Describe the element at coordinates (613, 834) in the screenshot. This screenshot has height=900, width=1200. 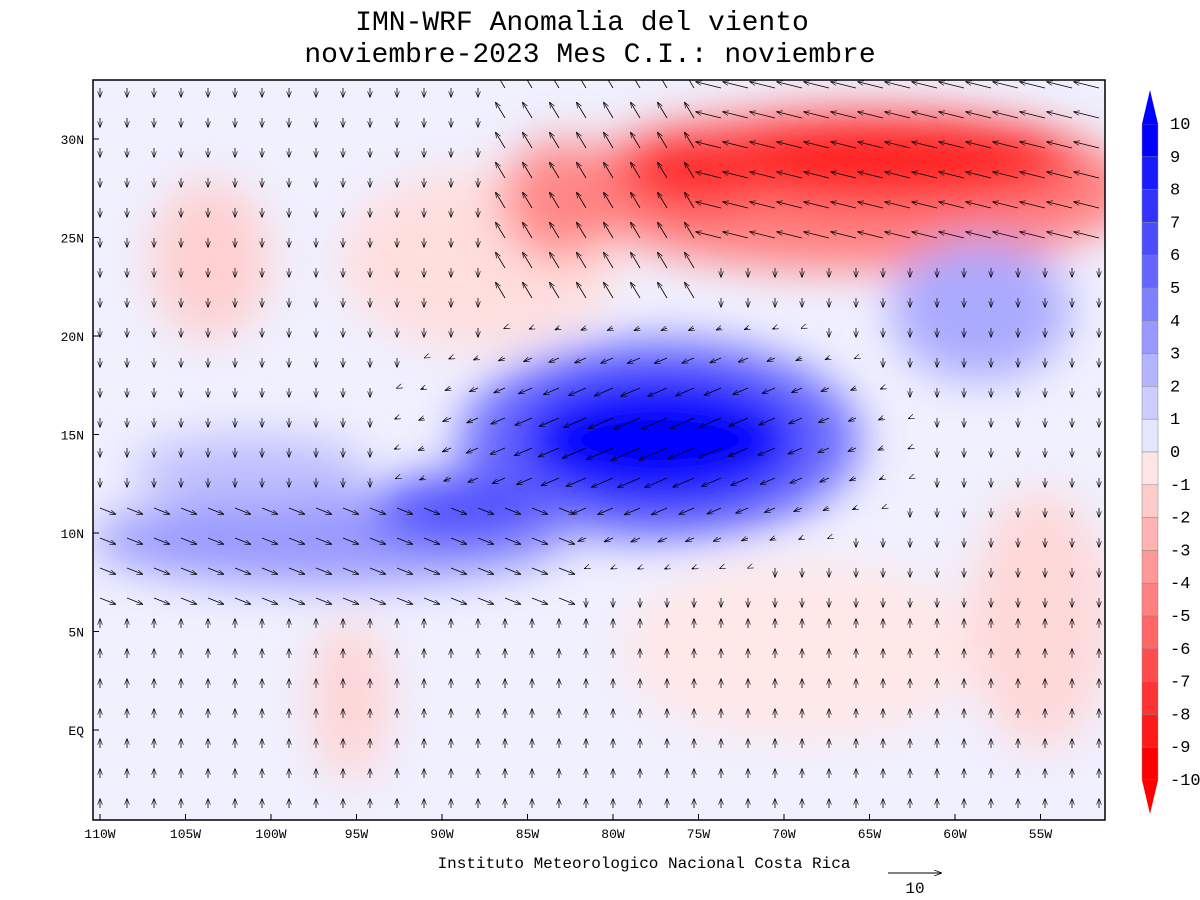
I see `x-tick-label: 80W` at that location.